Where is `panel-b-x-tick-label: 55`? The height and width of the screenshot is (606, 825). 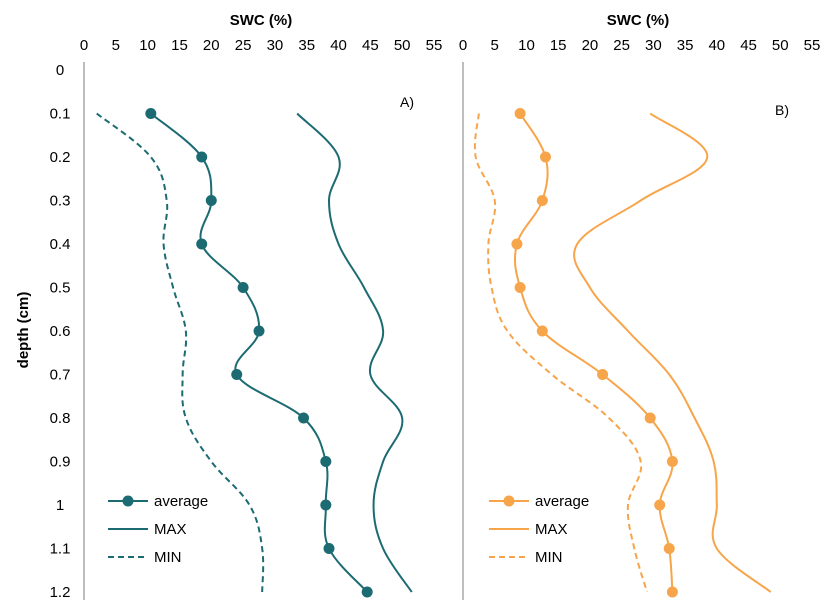
panel-b-x-tick-label: 55 is located at coordinates (812, 45).